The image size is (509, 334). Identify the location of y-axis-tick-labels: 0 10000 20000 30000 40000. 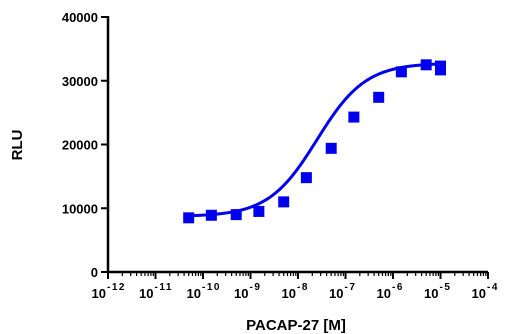
(80, 145).